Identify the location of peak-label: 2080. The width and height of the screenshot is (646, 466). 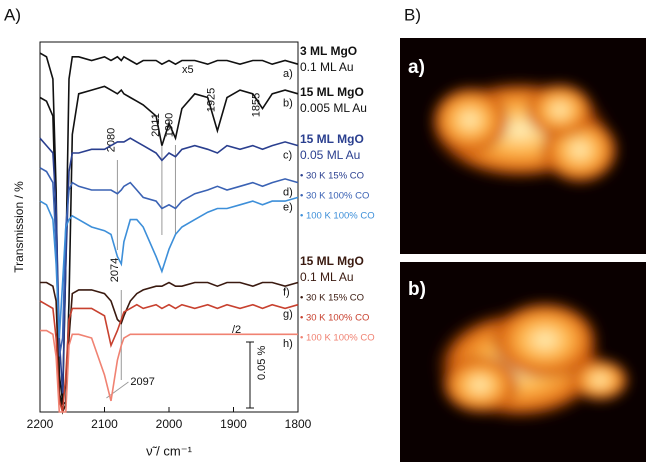
(111, 140).